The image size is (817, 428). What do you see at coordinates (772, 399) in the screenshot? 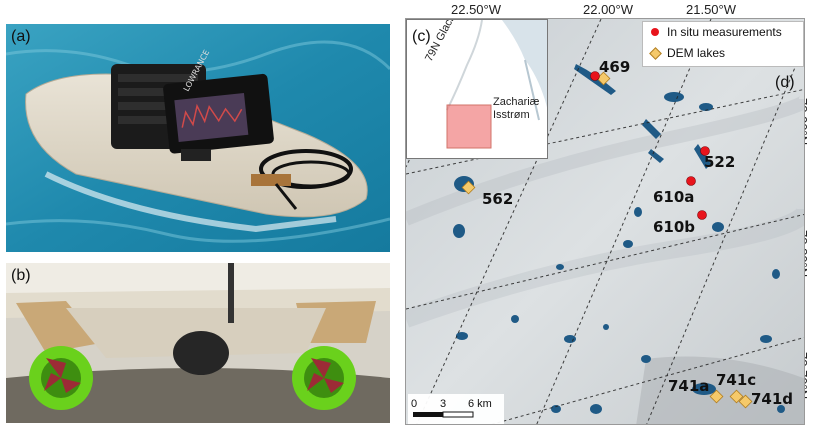
I see `lake-label-741d: 741d` at bounding box center [772, 399].